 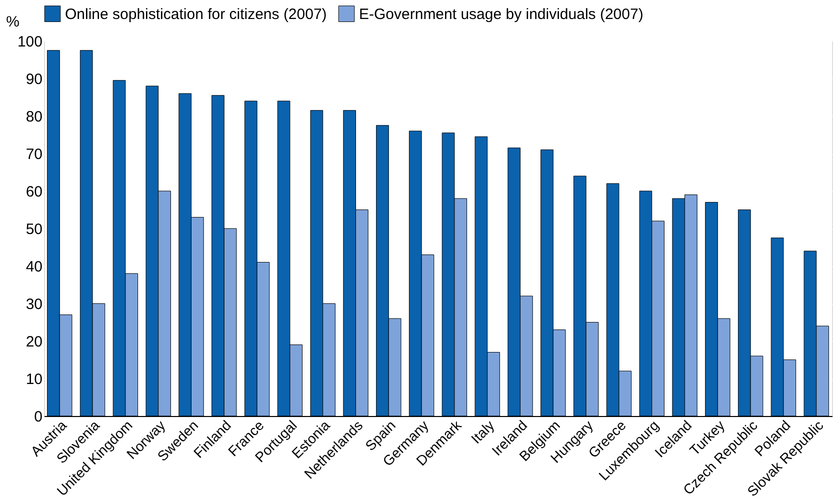 I want to click on y-tick-label: 10, so click(x=34, y=379).